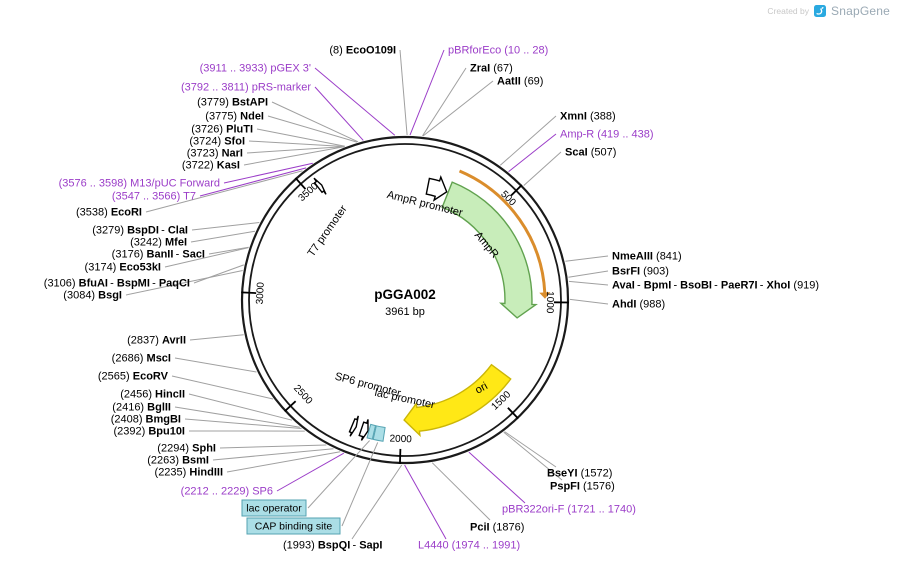 The height and width of the screenshot is (562, 898). I want to click on leader-line-hindiii, so click(283, 462).